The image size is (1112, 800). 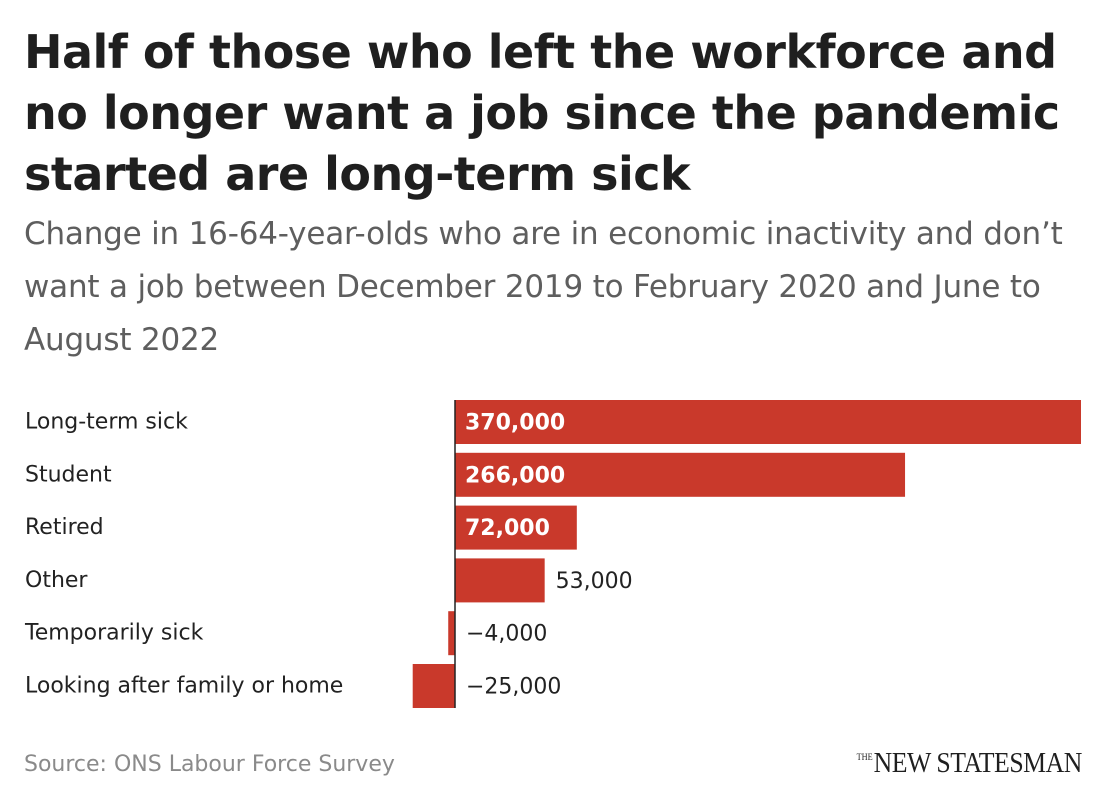 I want to click on category-label: Long-term sick, so click(x=106, y=422).